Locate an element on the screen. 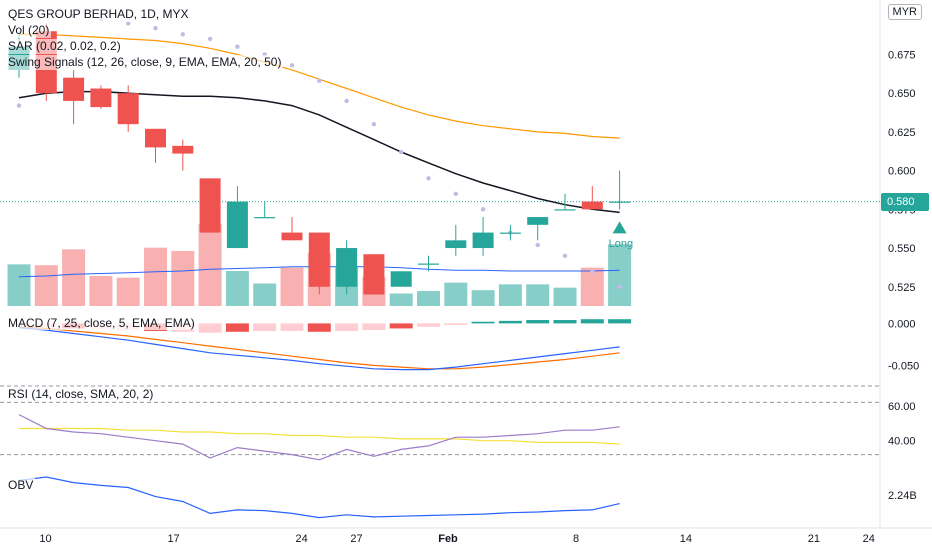 The image size is (932, 550). rsi-ma-line is located at coordinates (319, 436).